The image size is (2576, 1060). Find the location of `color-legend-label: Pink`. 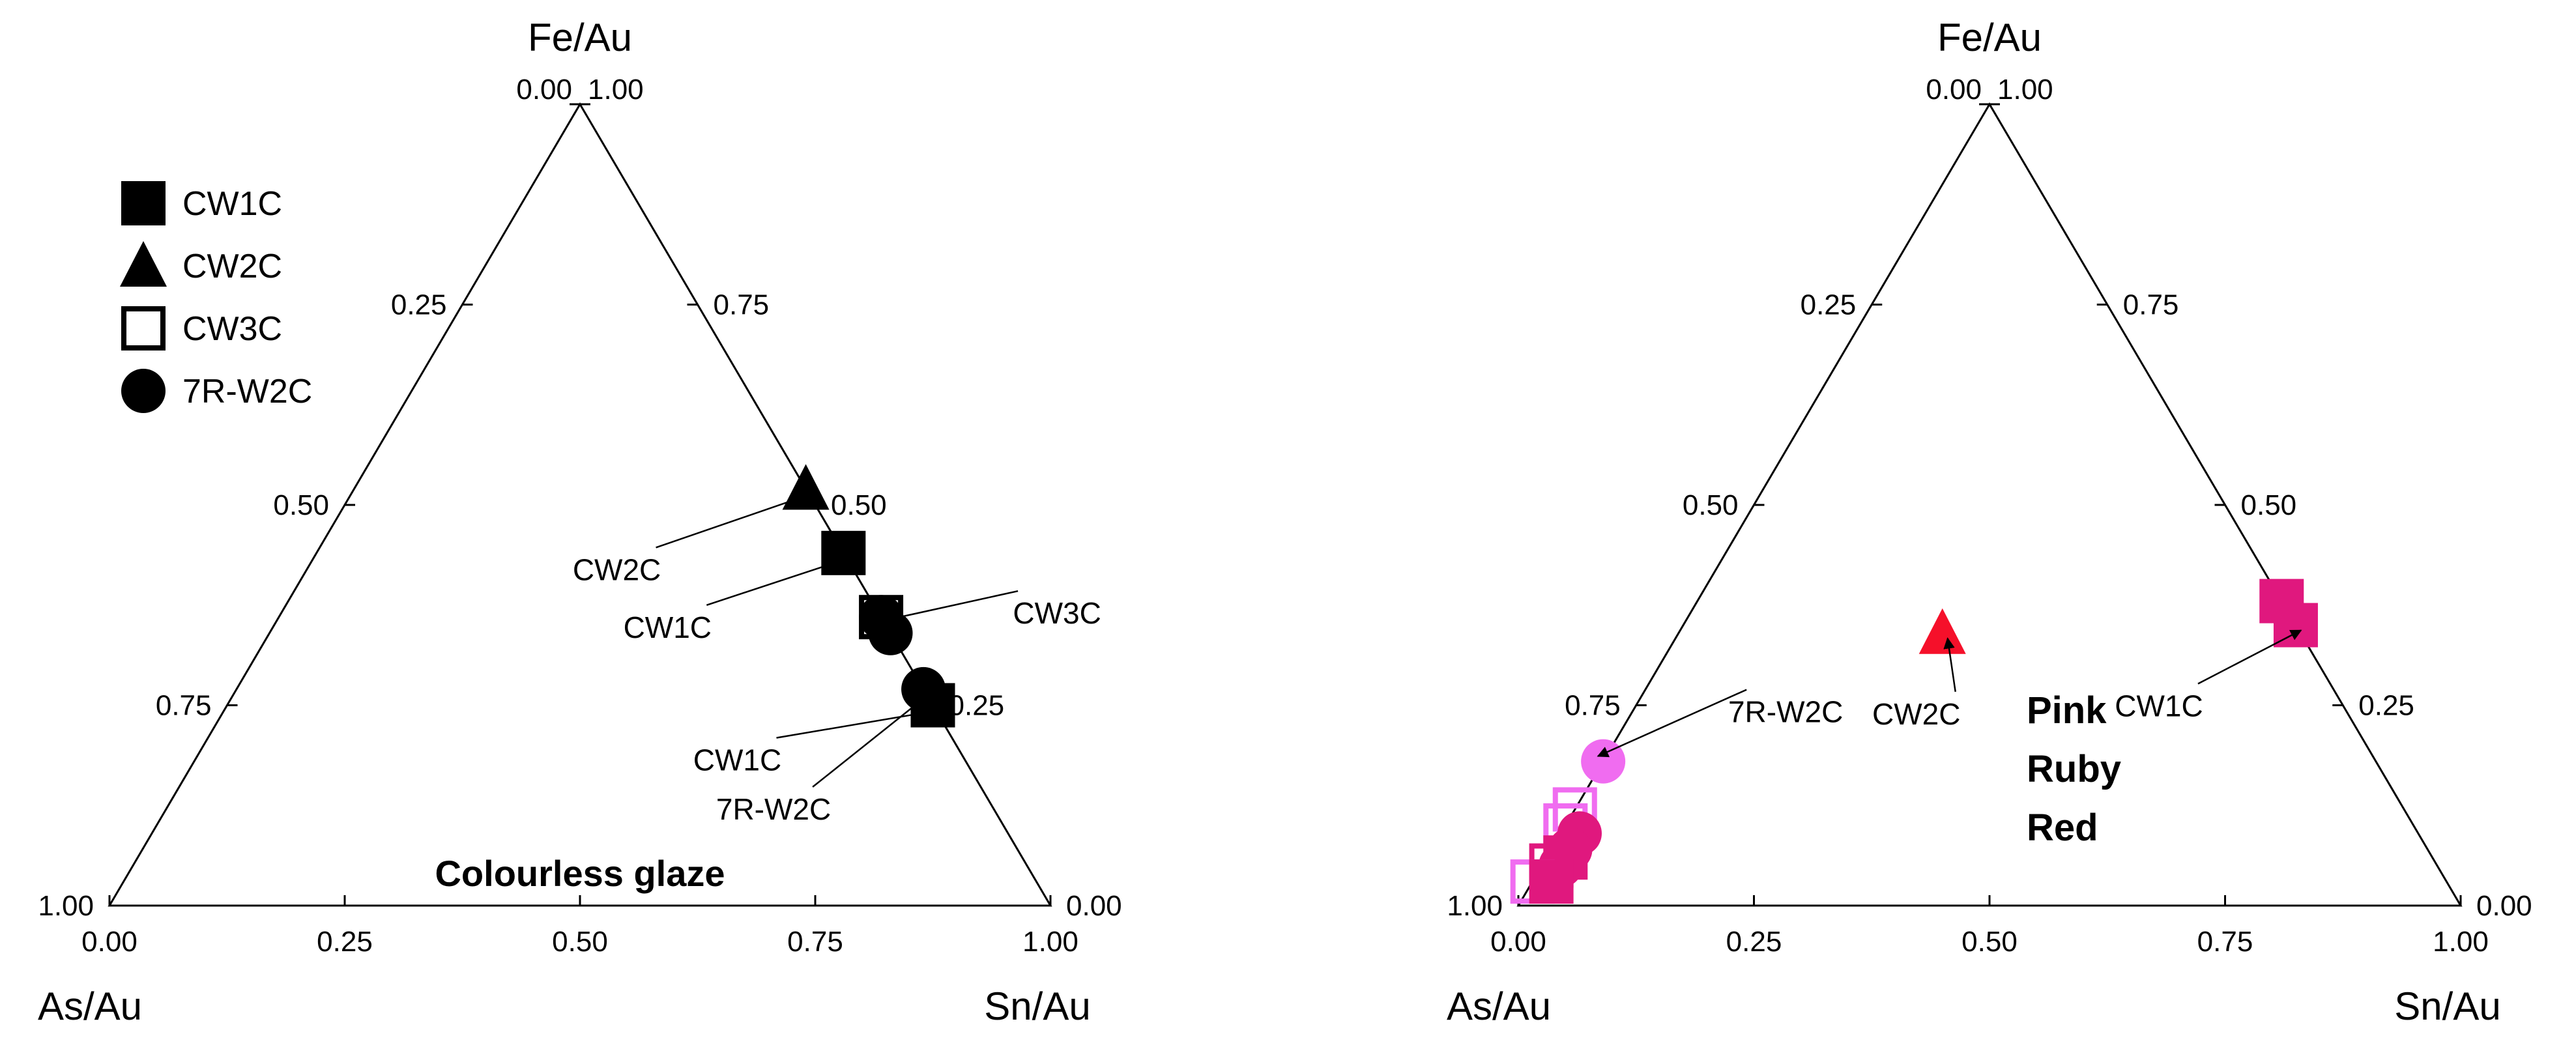

color-legend-label: Pink is located at coordinates (2067, 710).